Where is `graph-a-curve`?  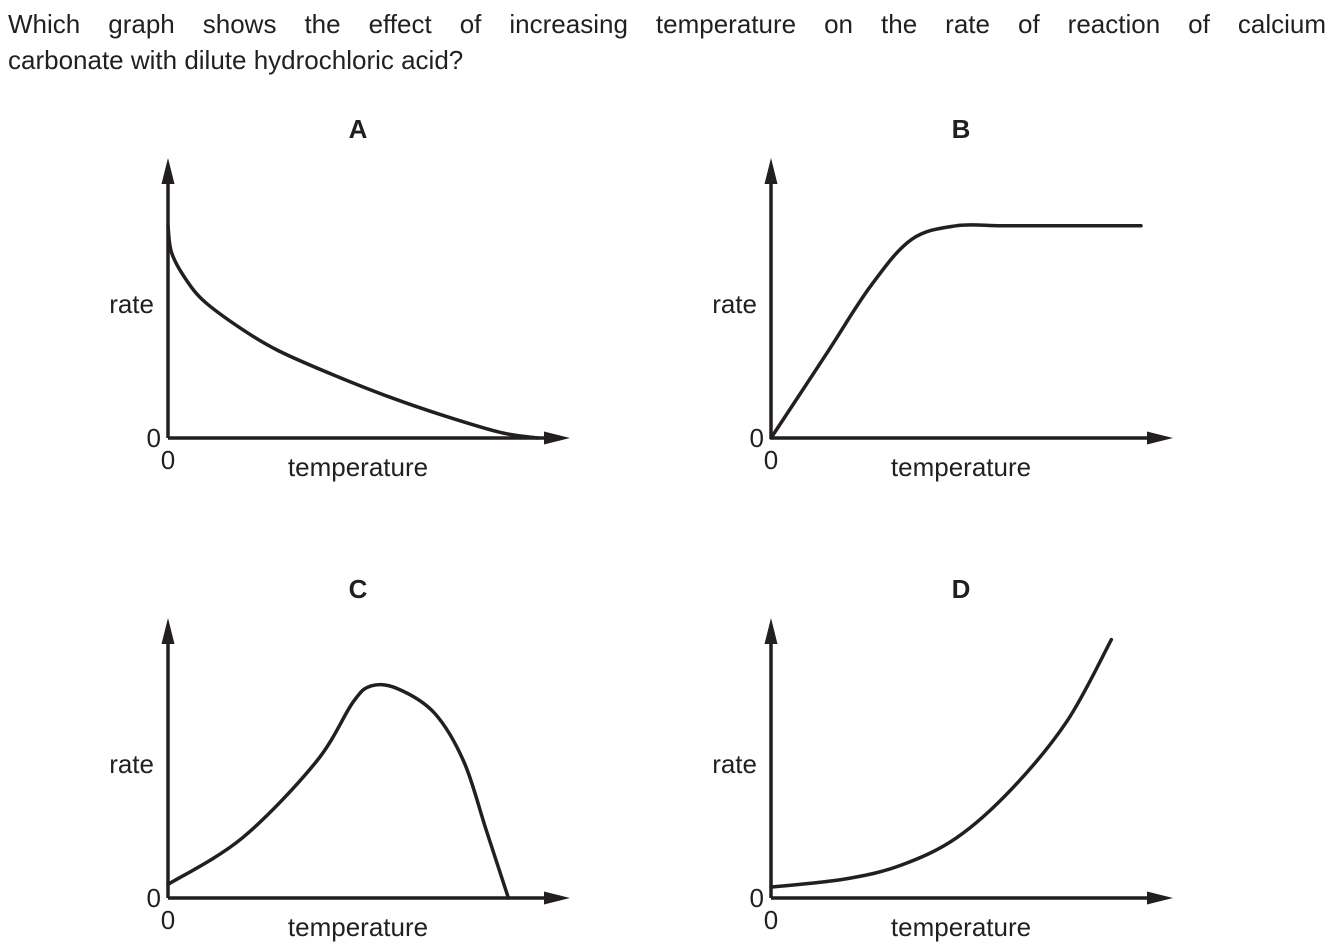
graph-a-curve is located at coordinates (353, 332).